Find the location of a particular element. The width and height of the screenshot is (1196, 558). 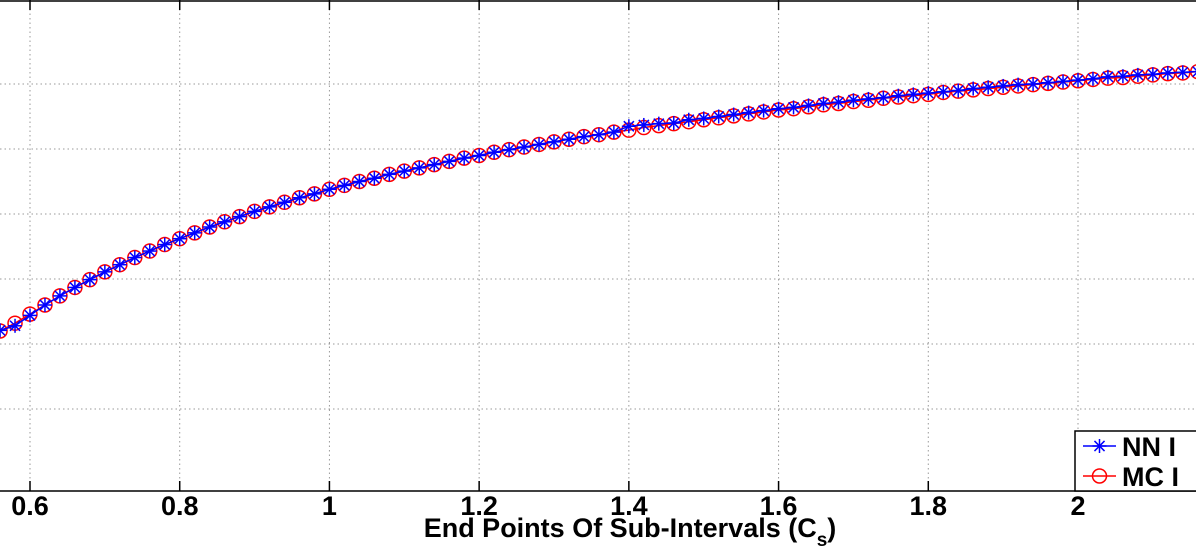

x-tick-label: 1.6 is located at coordinates (779, 506).